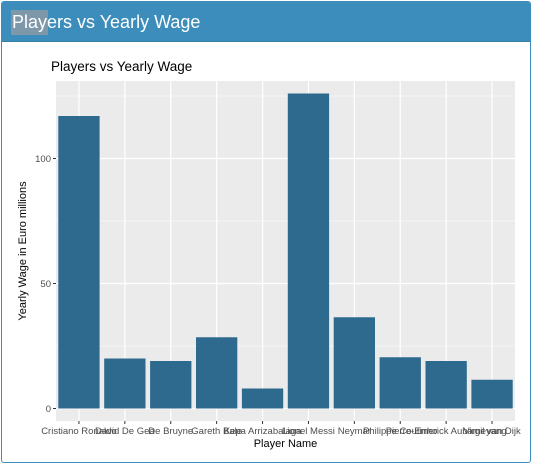  Describe the element at coordinates (263, 431) in the screenshot. I see `x-tick-label: Kepa Arrizabalaga` at that location.